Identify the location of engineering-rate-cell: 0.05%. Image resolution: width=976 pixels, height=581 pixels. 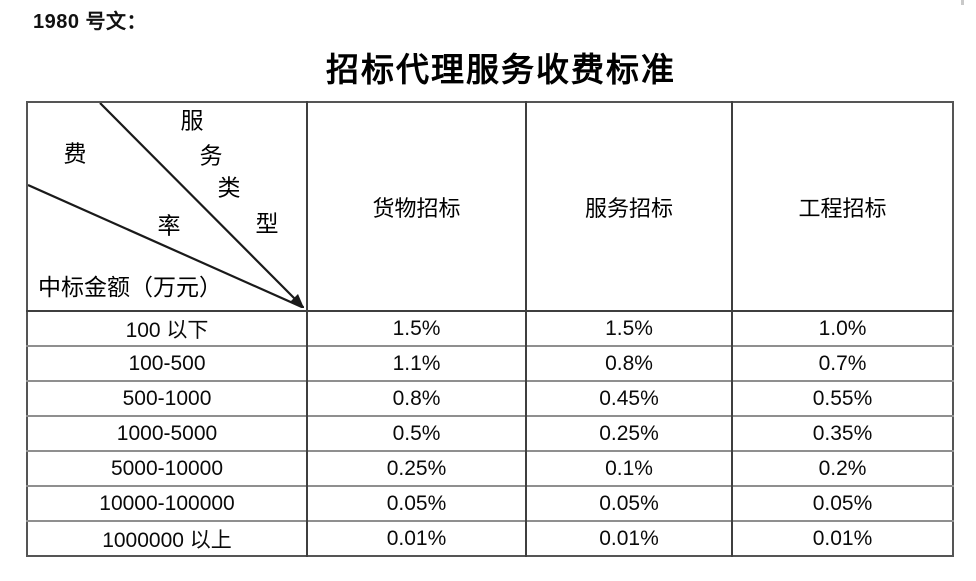
(842, 503).